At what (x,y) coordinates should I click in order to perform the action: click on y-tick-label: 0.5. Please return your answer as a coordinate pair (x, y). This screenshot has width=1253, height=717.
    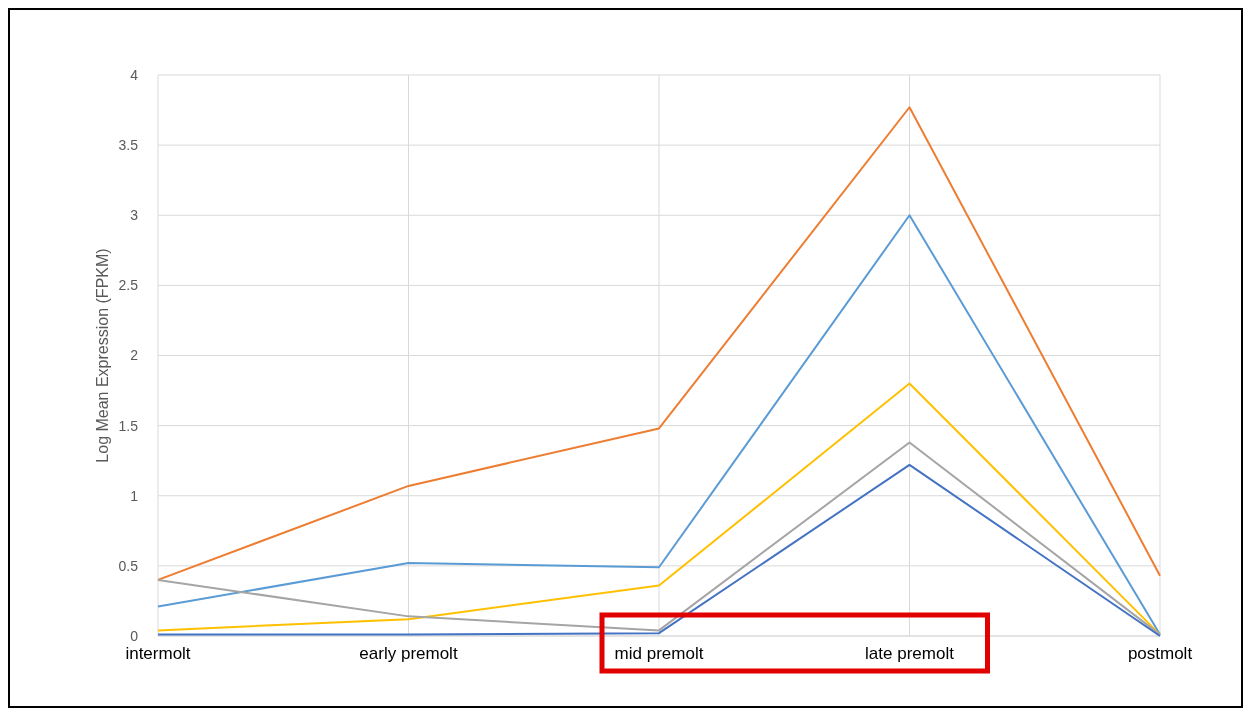
    Looking at the image, I should click on (128, 565).